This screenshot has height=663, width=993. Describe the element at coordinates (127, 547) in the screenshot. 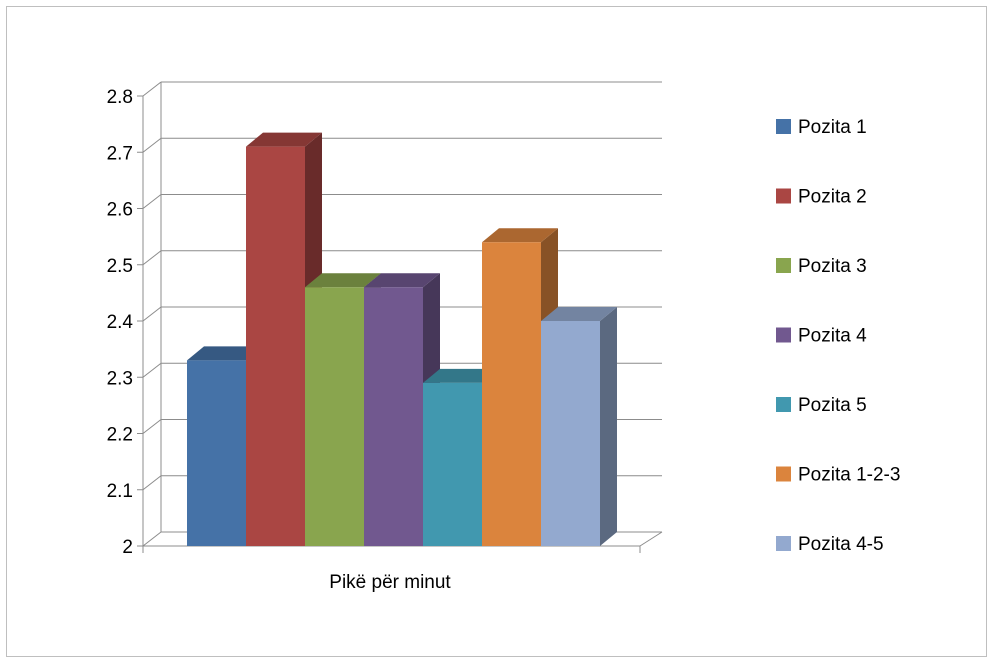

I see `y-tick-label: 2` at that location.